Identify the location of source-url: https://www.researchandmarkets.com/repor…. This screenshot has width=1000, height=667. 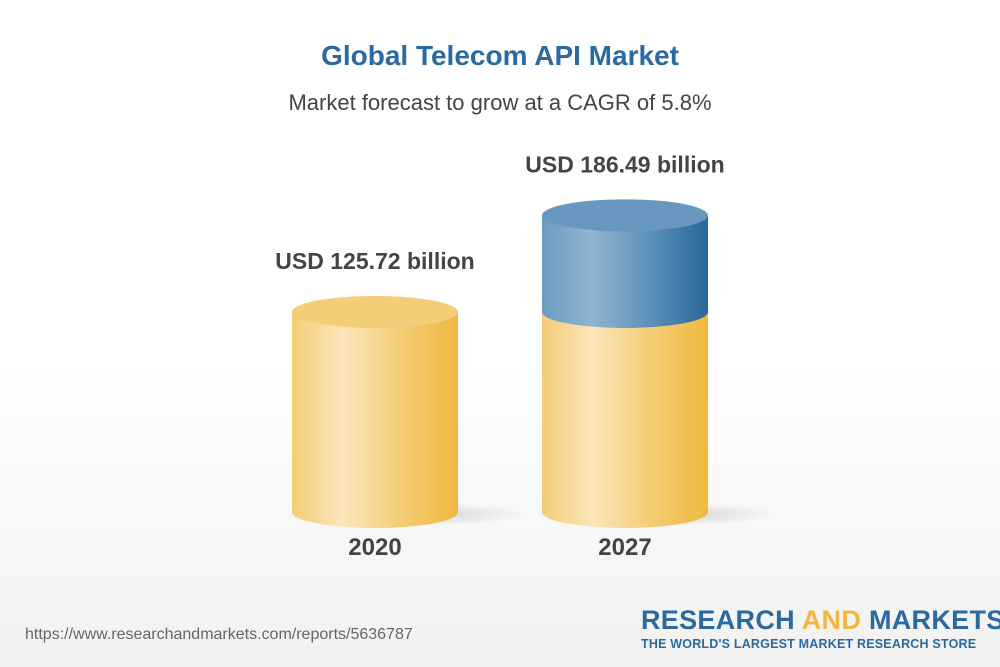
(219, 634).